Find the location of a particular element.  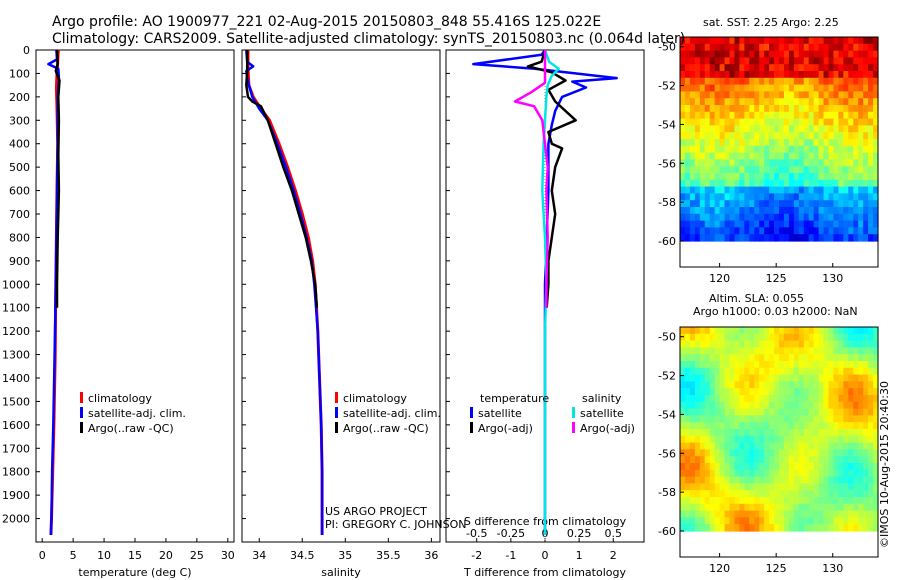

legend-item-climatology: climatology is located at coordinates (388, 398).